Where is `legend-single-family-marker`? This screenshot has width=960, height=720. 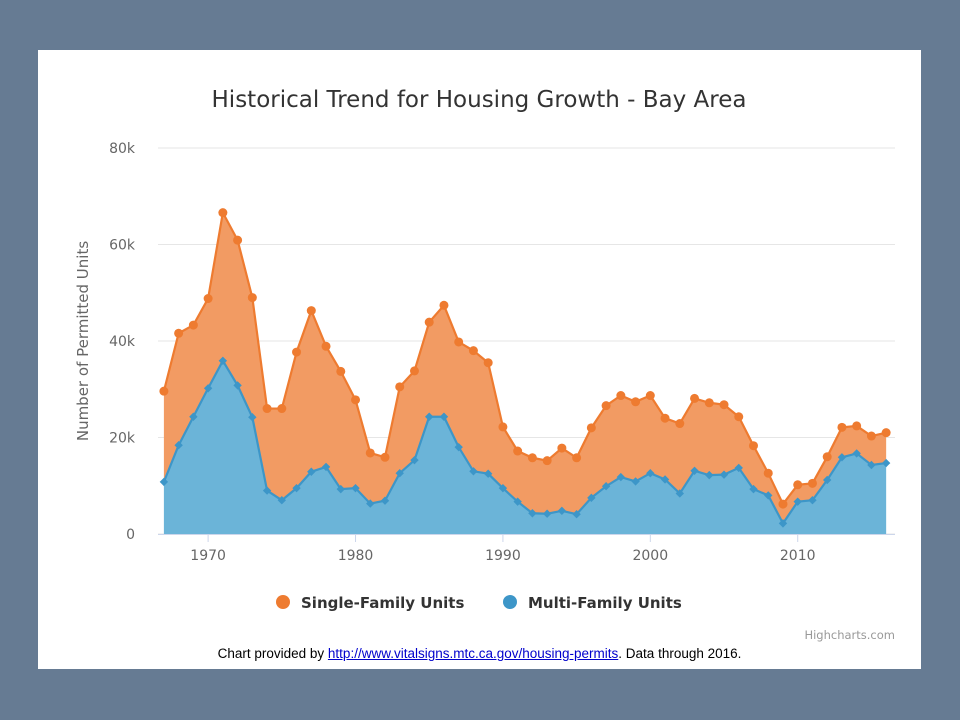 legend-single-family-marker is located at coordinates (283, 602).